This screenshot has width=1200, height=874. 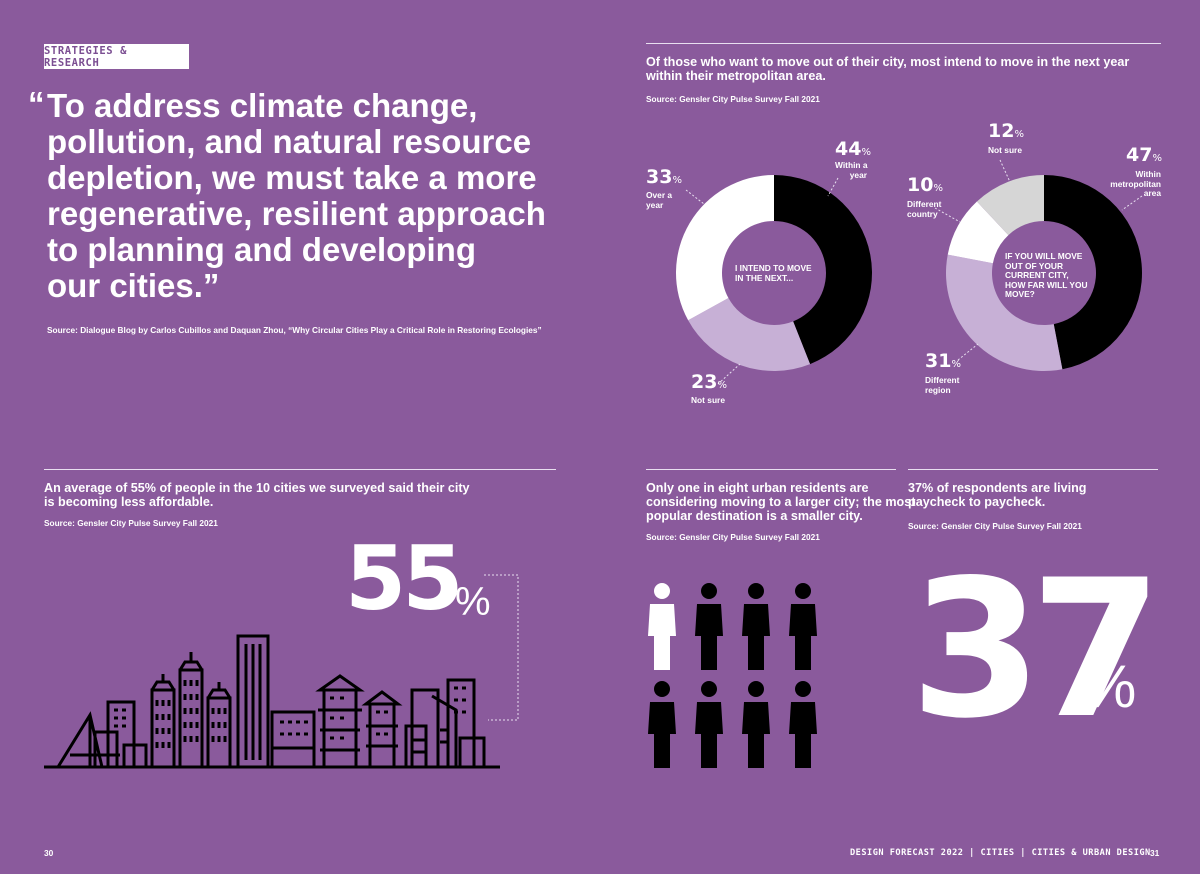 What do you see at coordinates (851, 170) in the screenshot?
I see `label-within-a-year-text: Within a year` at bounding box center [851, 170].